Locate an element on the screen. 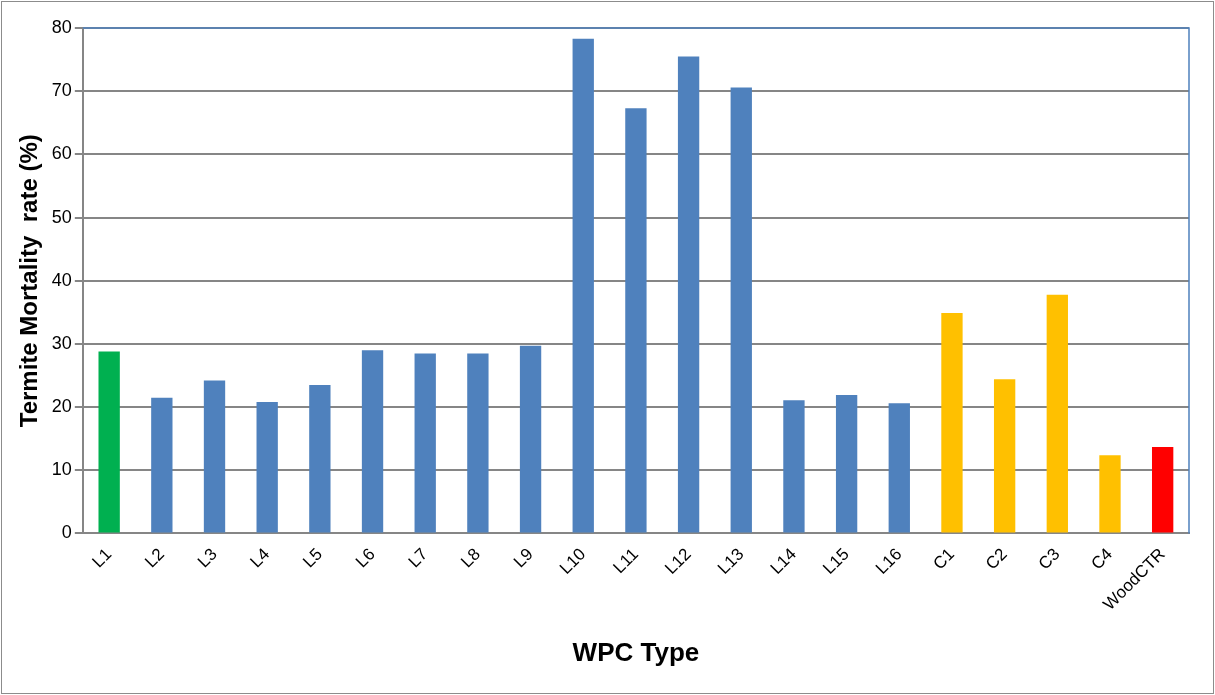 The width and height of the screenshot is (1215, 695). x-tick-label: L14 is located at coordinates (783, 561).